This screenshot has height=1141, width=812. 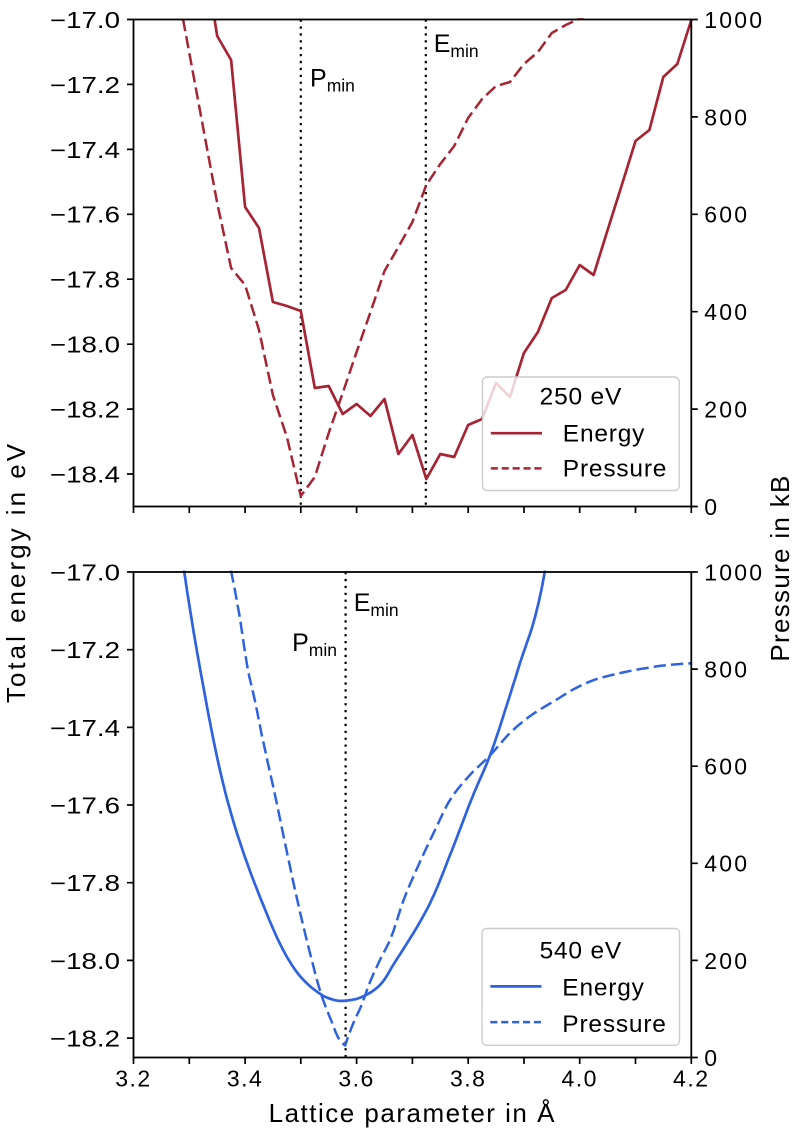 I want to click on svg-text: 3.2, so click(x=133, y=1079).